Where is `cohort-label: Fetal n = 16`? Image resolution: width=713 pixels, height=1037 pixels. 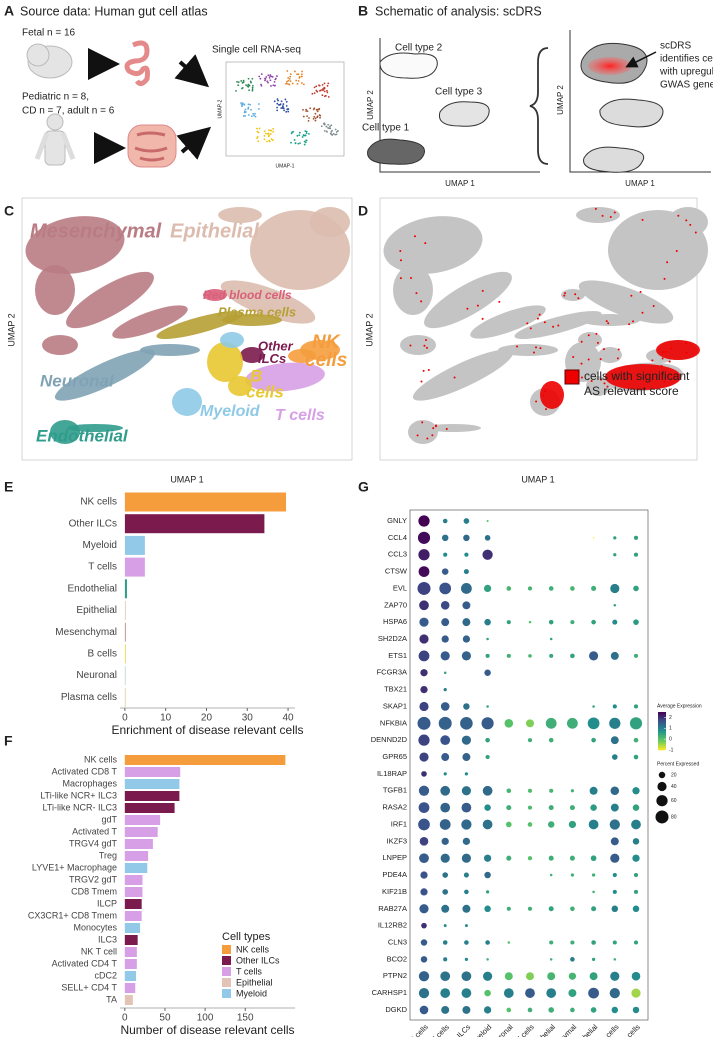 cohort-label: Fetal n = 16 is located at coordinates (49, 33).